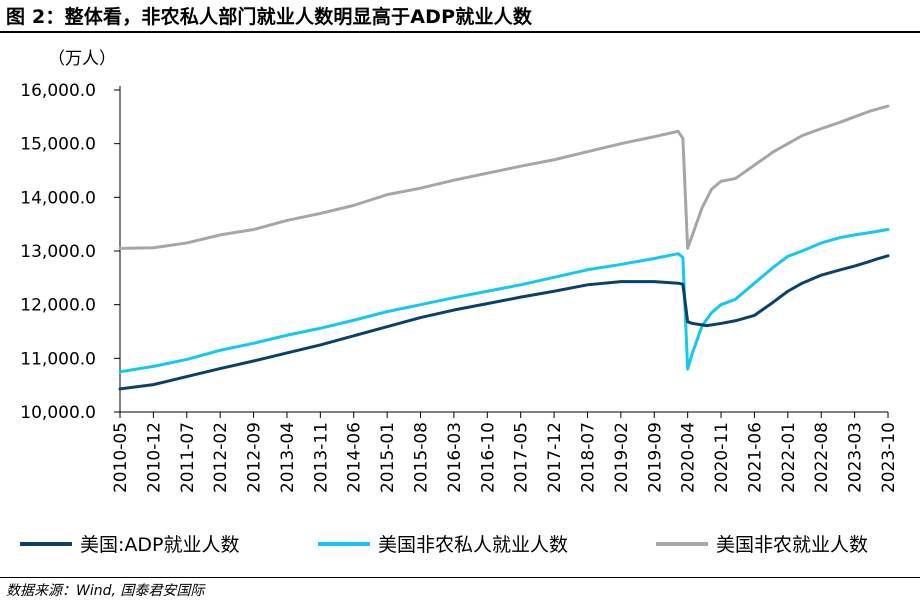 Image resolution: width=920 pixels, height=600 pixels. What do you see at coordinates (856, 457) in the screenshot?
I see `x-tick-label: 2023-03` at bounding box center [856, 457].